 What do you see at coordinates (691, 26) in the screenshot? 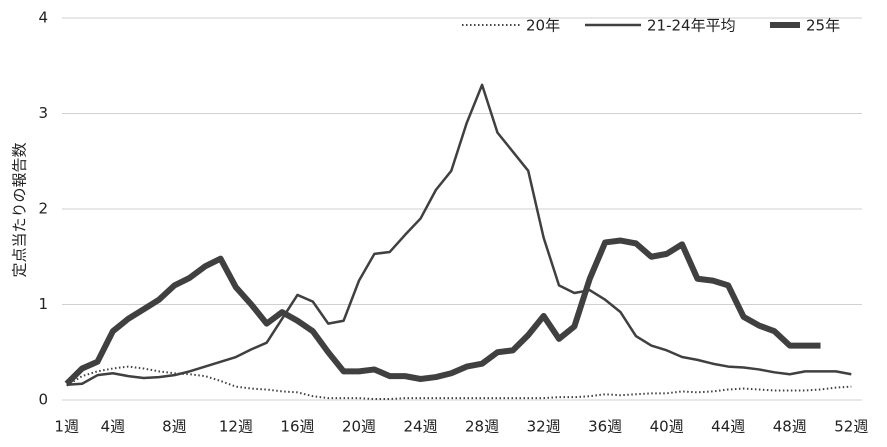
I see `legend-label: 21-24年平均` at bounding box center [691, 26].